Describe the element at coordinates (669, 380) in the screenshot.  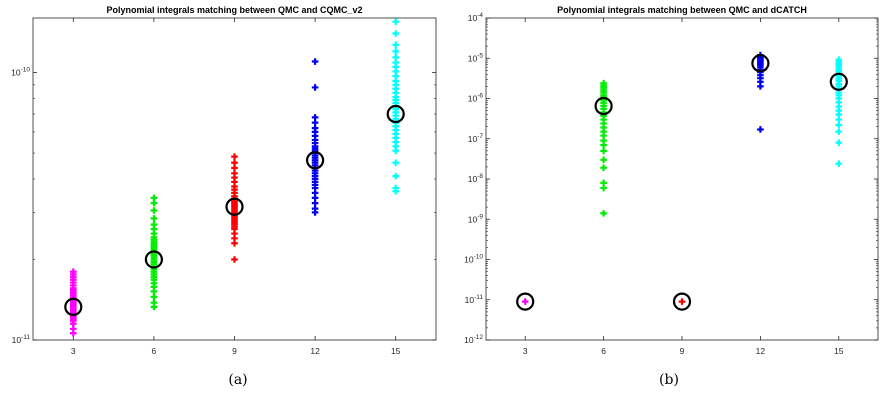
I see `panel-caption: (b)` at that location.